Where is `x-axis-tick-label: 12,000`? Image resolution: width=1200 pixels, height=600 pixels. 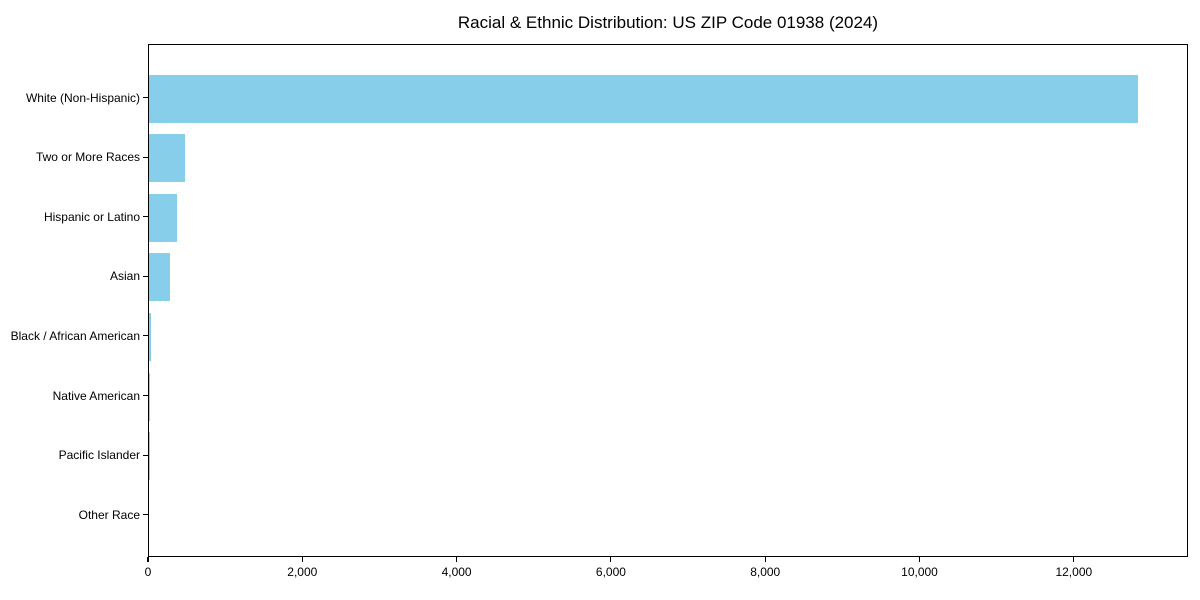
x-axis-tick-label: 12,000 is located at coordinates (1074, 572).